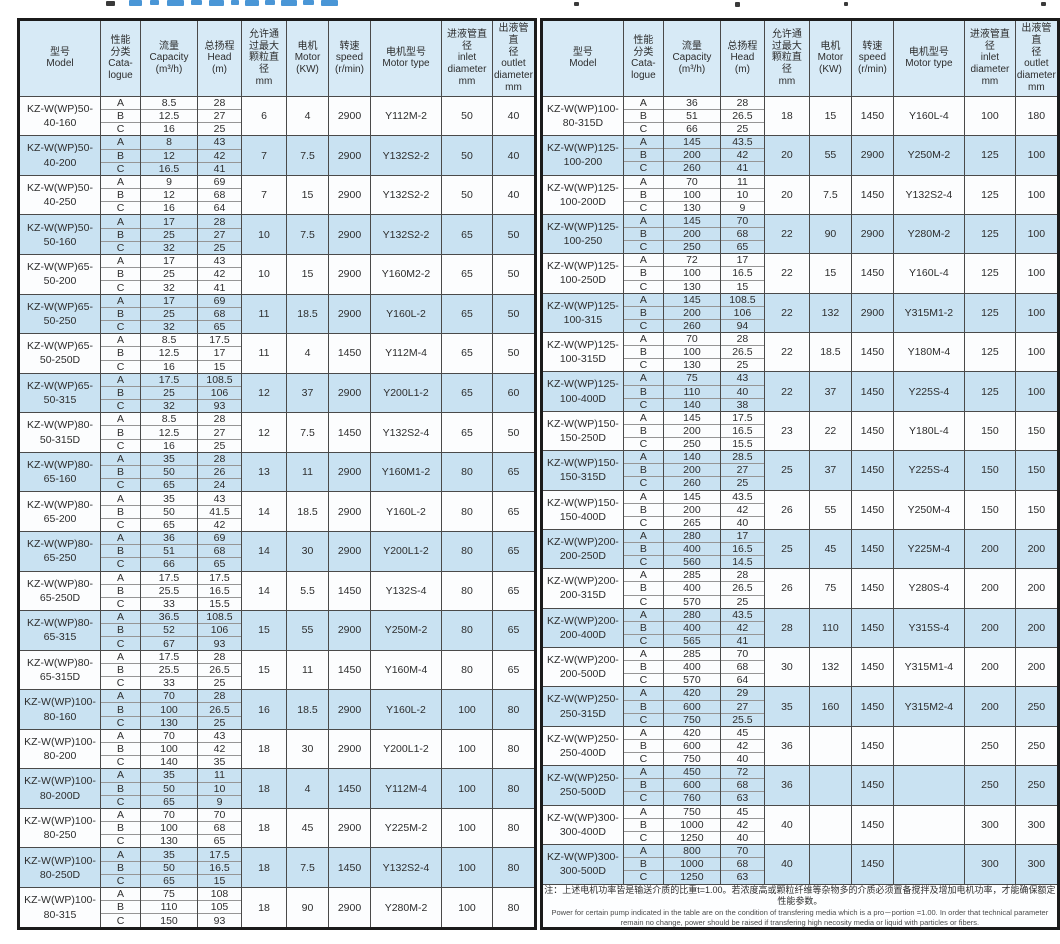 The width and height of the screenshot is (1060, 944). What do you see at coordinates (264, 234) in the screenshot?
I see `grain-size-cell: 10` at bounding box center [264, 234].